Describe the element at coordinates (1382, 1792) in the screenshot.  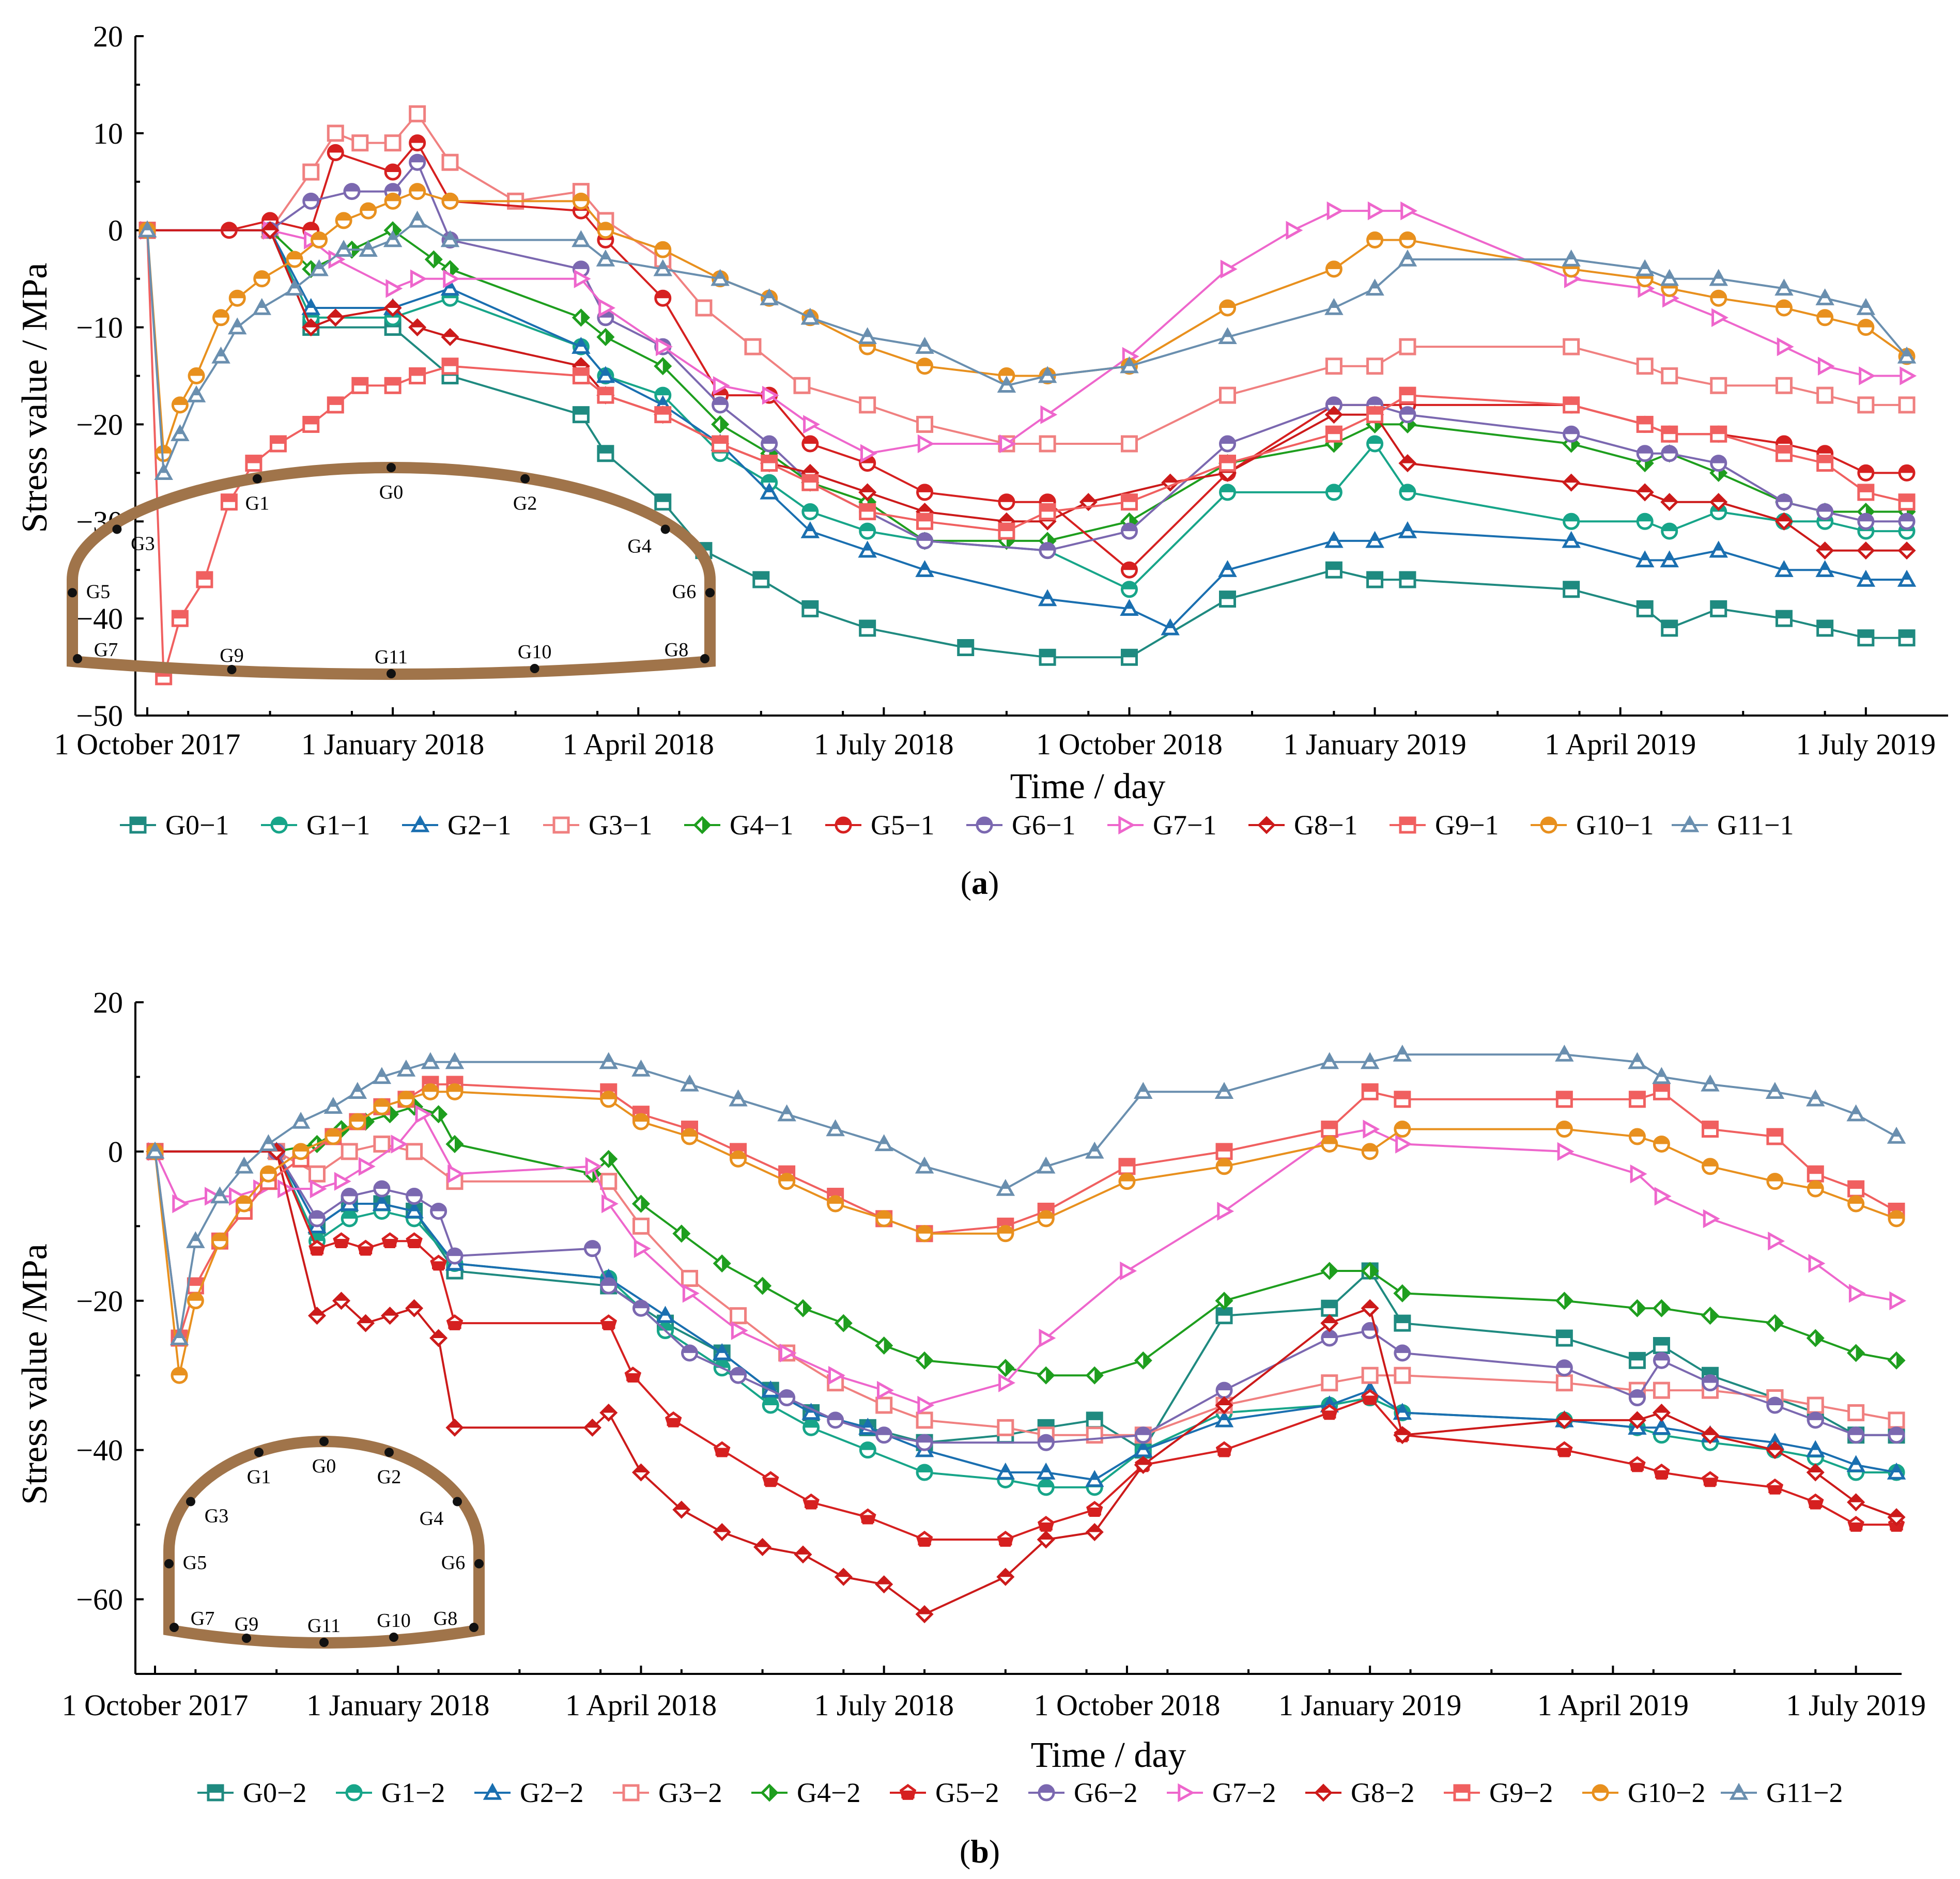
I see `legend-label: G8−2` at that location.